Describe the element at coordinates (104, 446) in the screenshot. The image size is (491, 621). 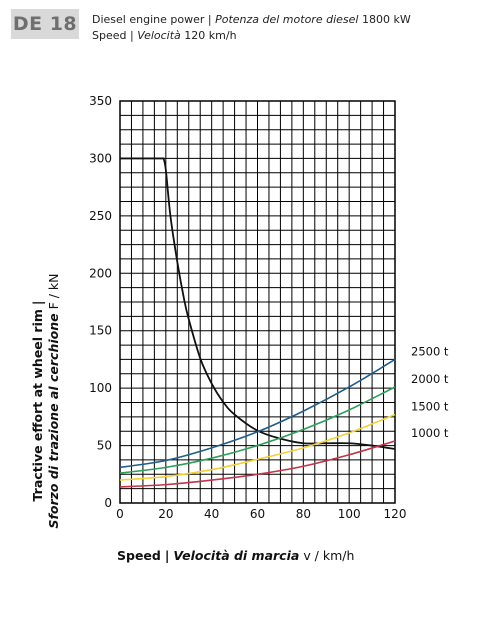
I see `y-tick-label: 50` at that location.